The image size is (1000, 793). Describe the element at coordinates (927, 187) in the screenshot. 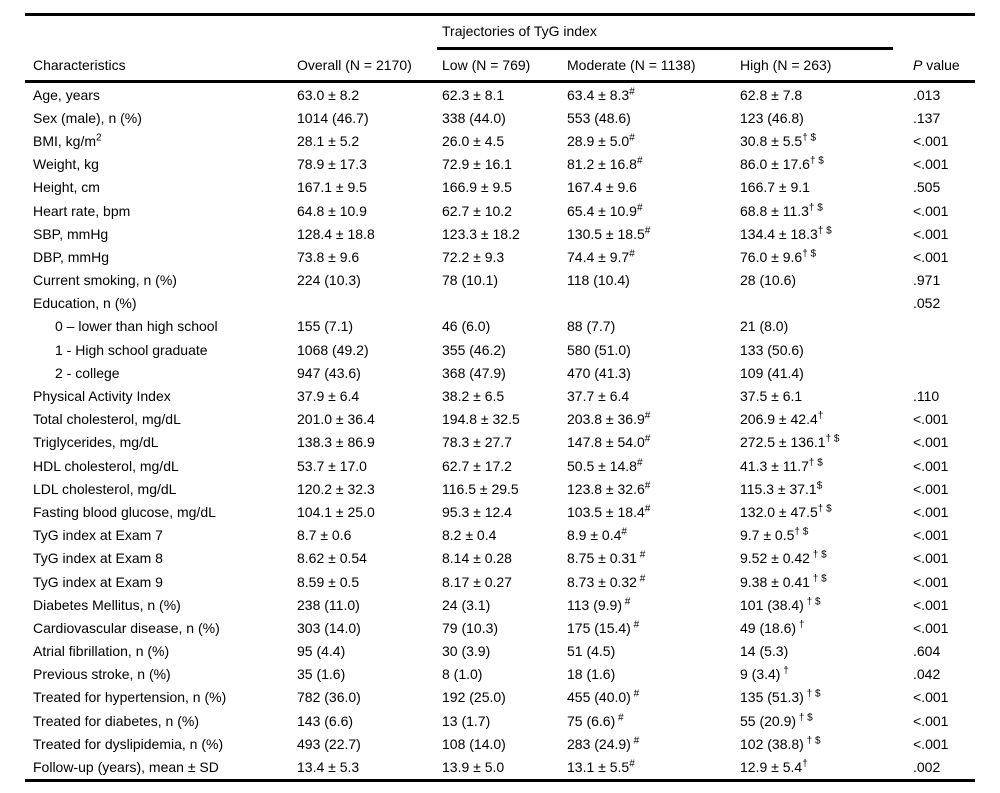

I see `cell-pvalue: .505` at that location.